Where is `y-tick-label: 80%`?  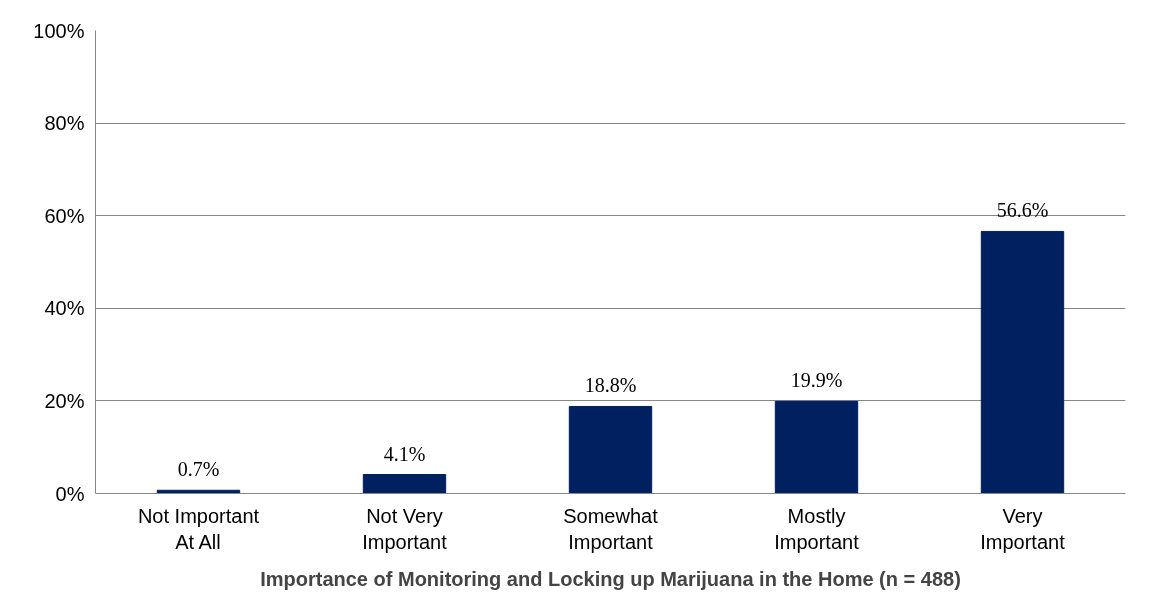
y-tick-label: 80% is located at coordinates (64, 123).